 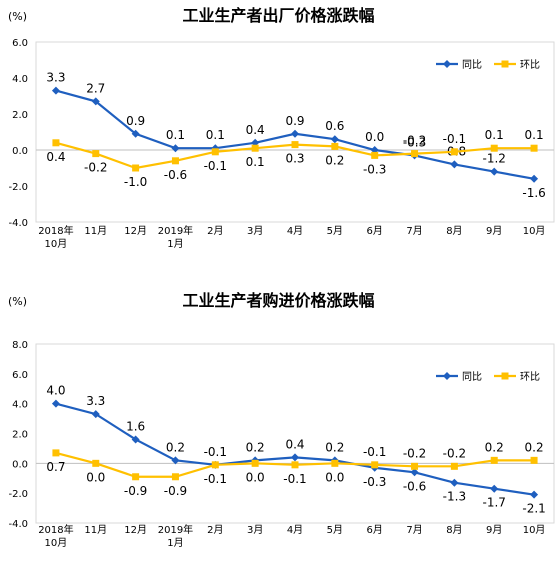 I want to click on x-tick-label: 11月, so click(x=95, y=231).